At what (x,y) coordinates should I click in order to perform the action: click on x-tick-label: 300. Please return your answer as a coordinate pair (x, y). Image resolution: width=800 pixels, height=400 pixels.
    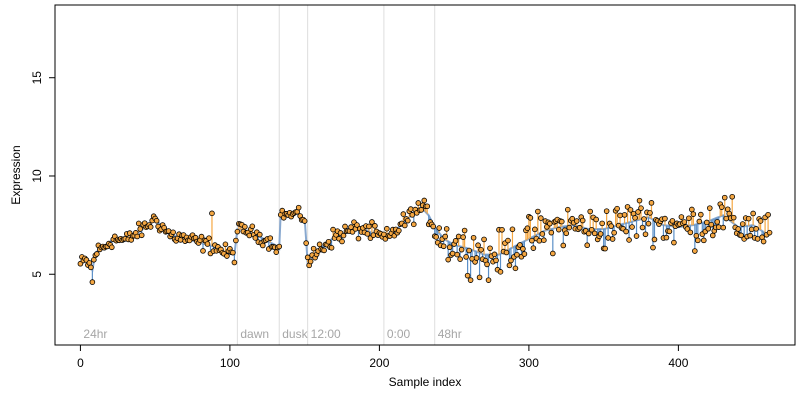
    Looking at the image, I should click on (529, 363).